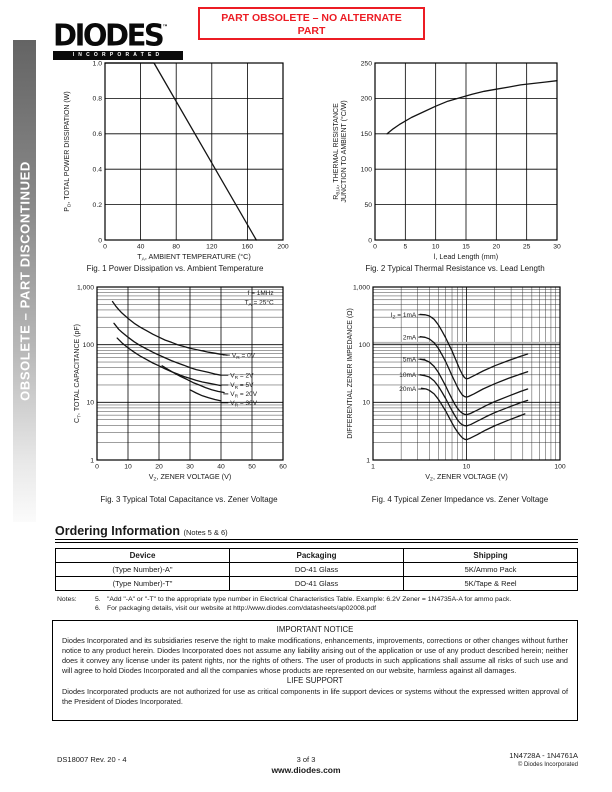 The height and width of the screenshot is (792, 612). I want to click on svg-text: 5, so click(405, 247).